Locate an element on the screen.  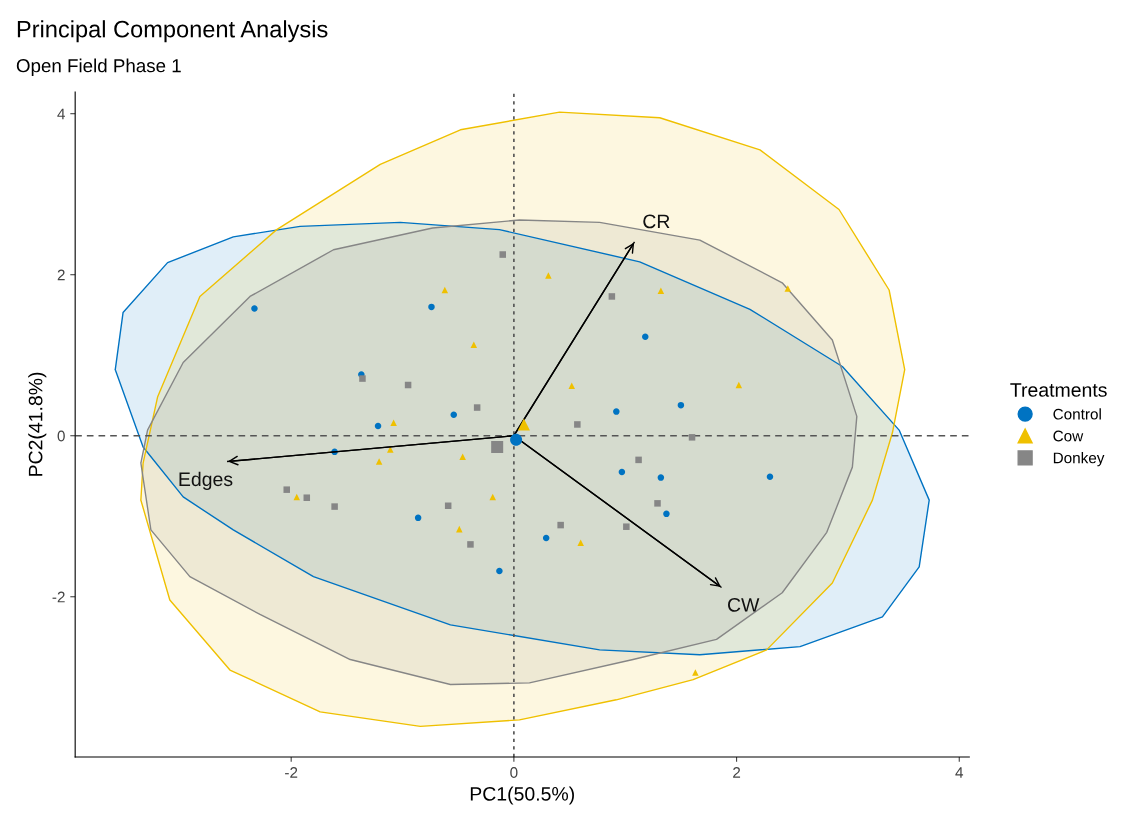
legend-label: Donkey is located at coordinates (1079, 459).